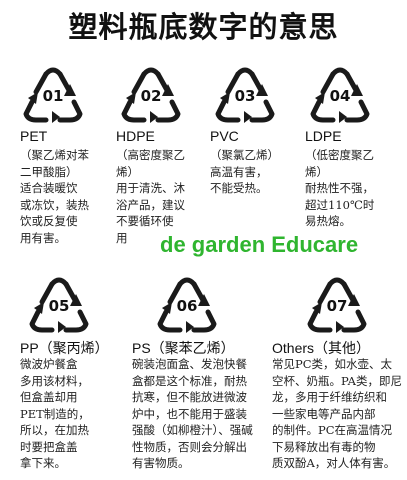  What do you see at coordinates (135, 136) in the screenshot?
I see `item-name: HDPE` at bounding box center [135, 136].